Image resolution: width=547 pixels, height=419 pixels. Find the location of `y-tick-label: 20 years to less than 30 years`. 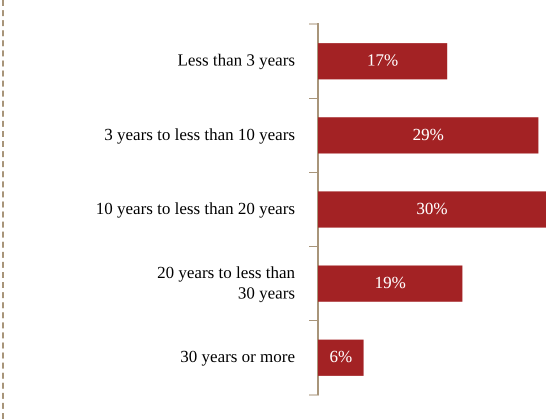

y-tick-label: 20 years to less than 30 years is located at coordinates (226, 282).